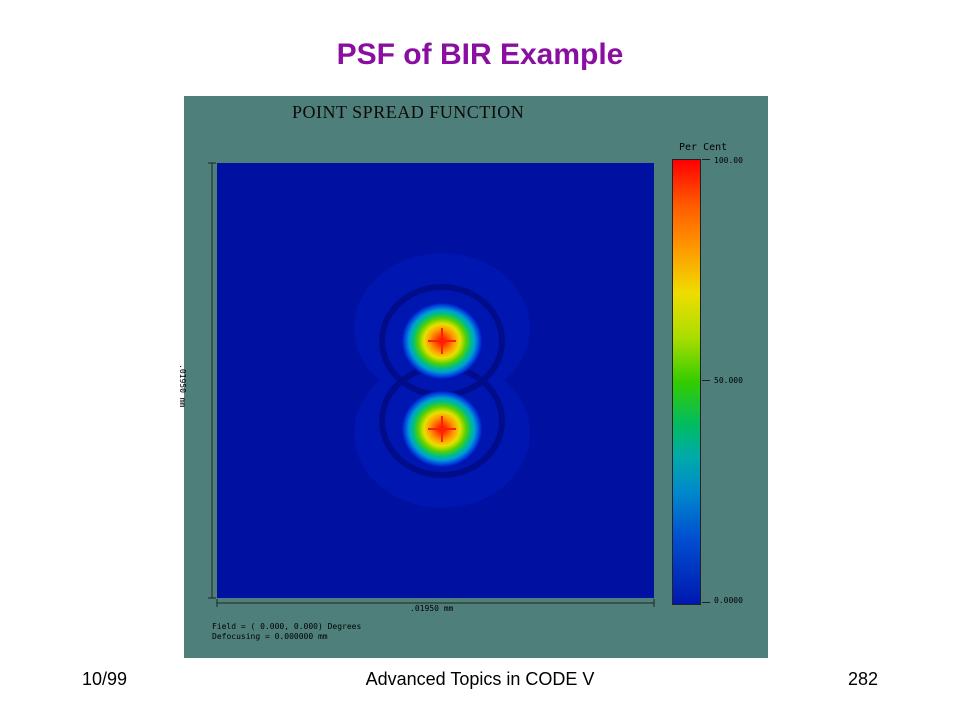 The width and height of the screenshot is (960, 720). I want to click on colorbar-tick-label-max: 100.00, so click(728, 160).